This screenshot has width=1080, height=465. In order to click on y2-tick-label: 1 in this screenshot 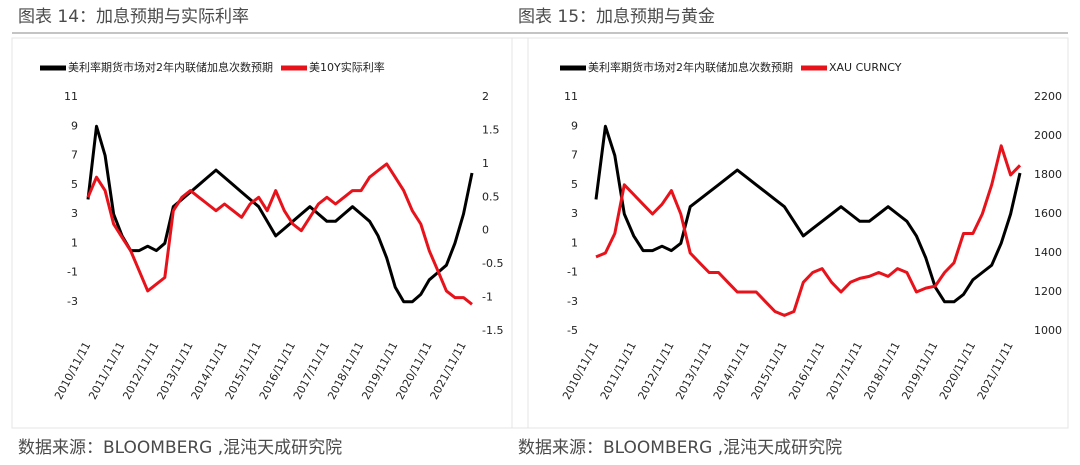, I will do `click(485, 163)`.